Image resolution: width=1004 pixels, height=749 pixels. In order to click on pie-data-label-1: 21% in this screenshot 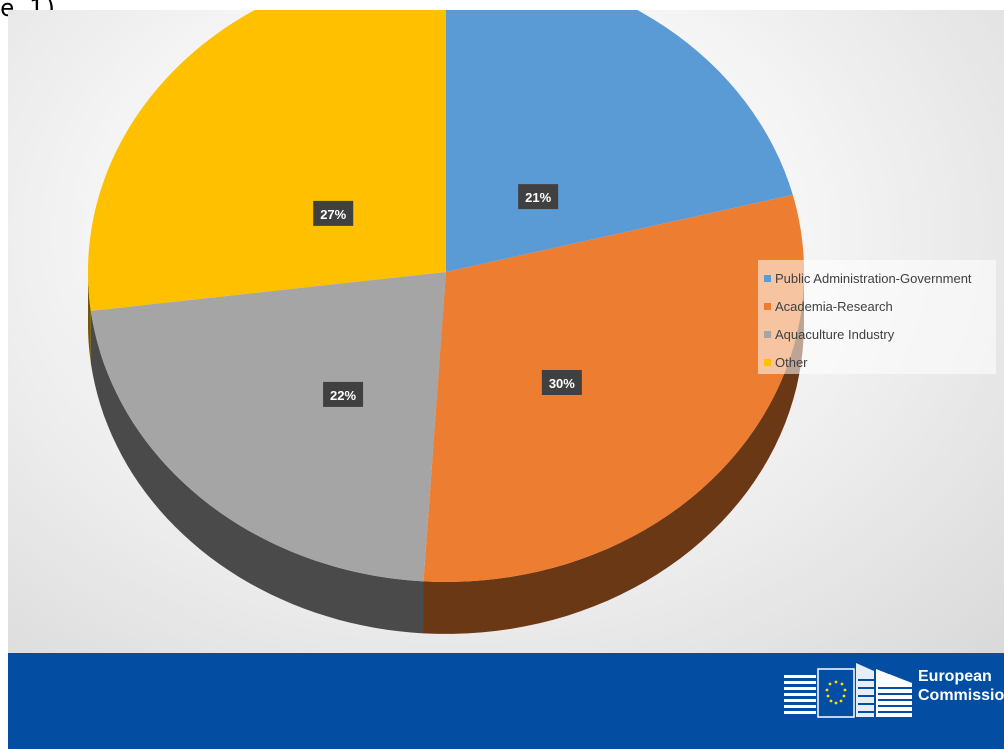, I will do `click(538, 197)`.